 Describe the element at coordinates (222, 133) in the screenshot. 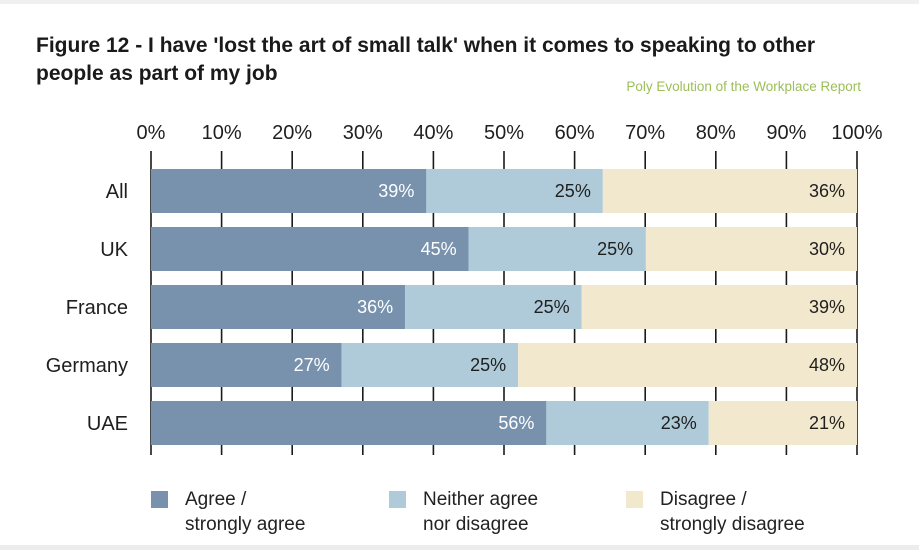

I see `x-tick-label: 10%` at that location.